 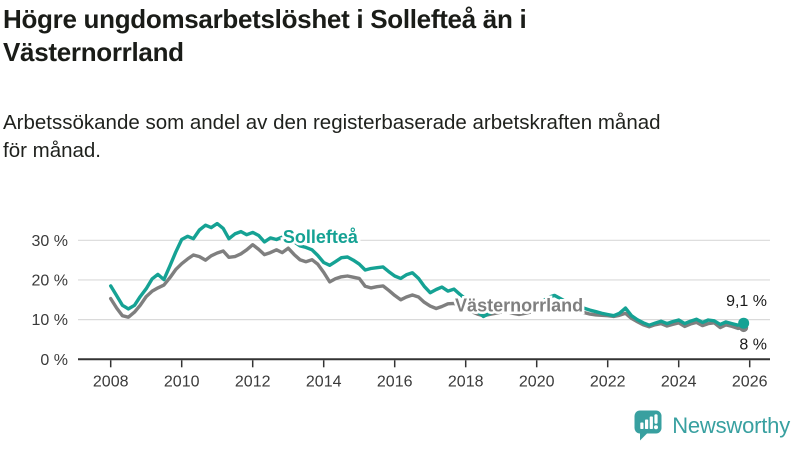 I want to click on x-axis-label-2016: 2016, so click(x=395, y=381).